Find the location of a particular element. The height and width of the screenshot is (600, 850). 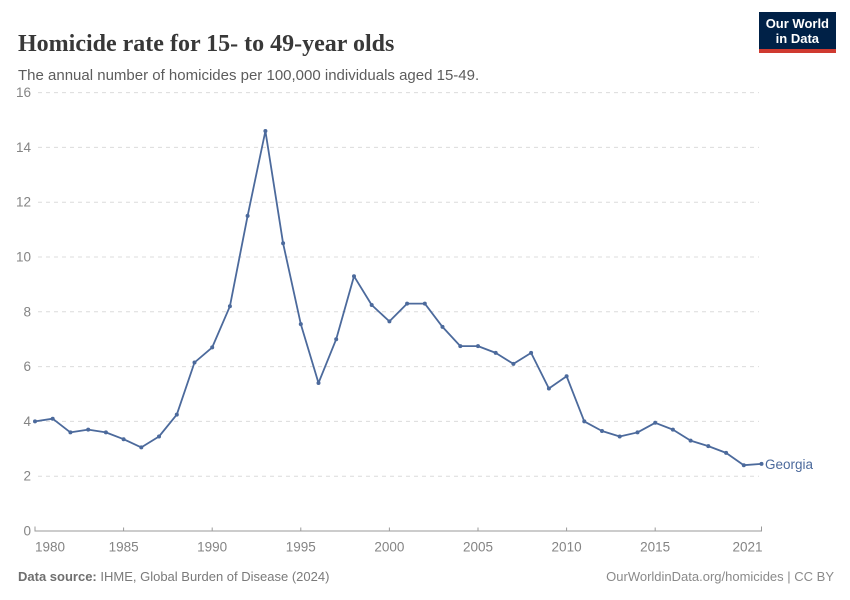

x-tick-label: 1990 is located at coordinates (212, 547).